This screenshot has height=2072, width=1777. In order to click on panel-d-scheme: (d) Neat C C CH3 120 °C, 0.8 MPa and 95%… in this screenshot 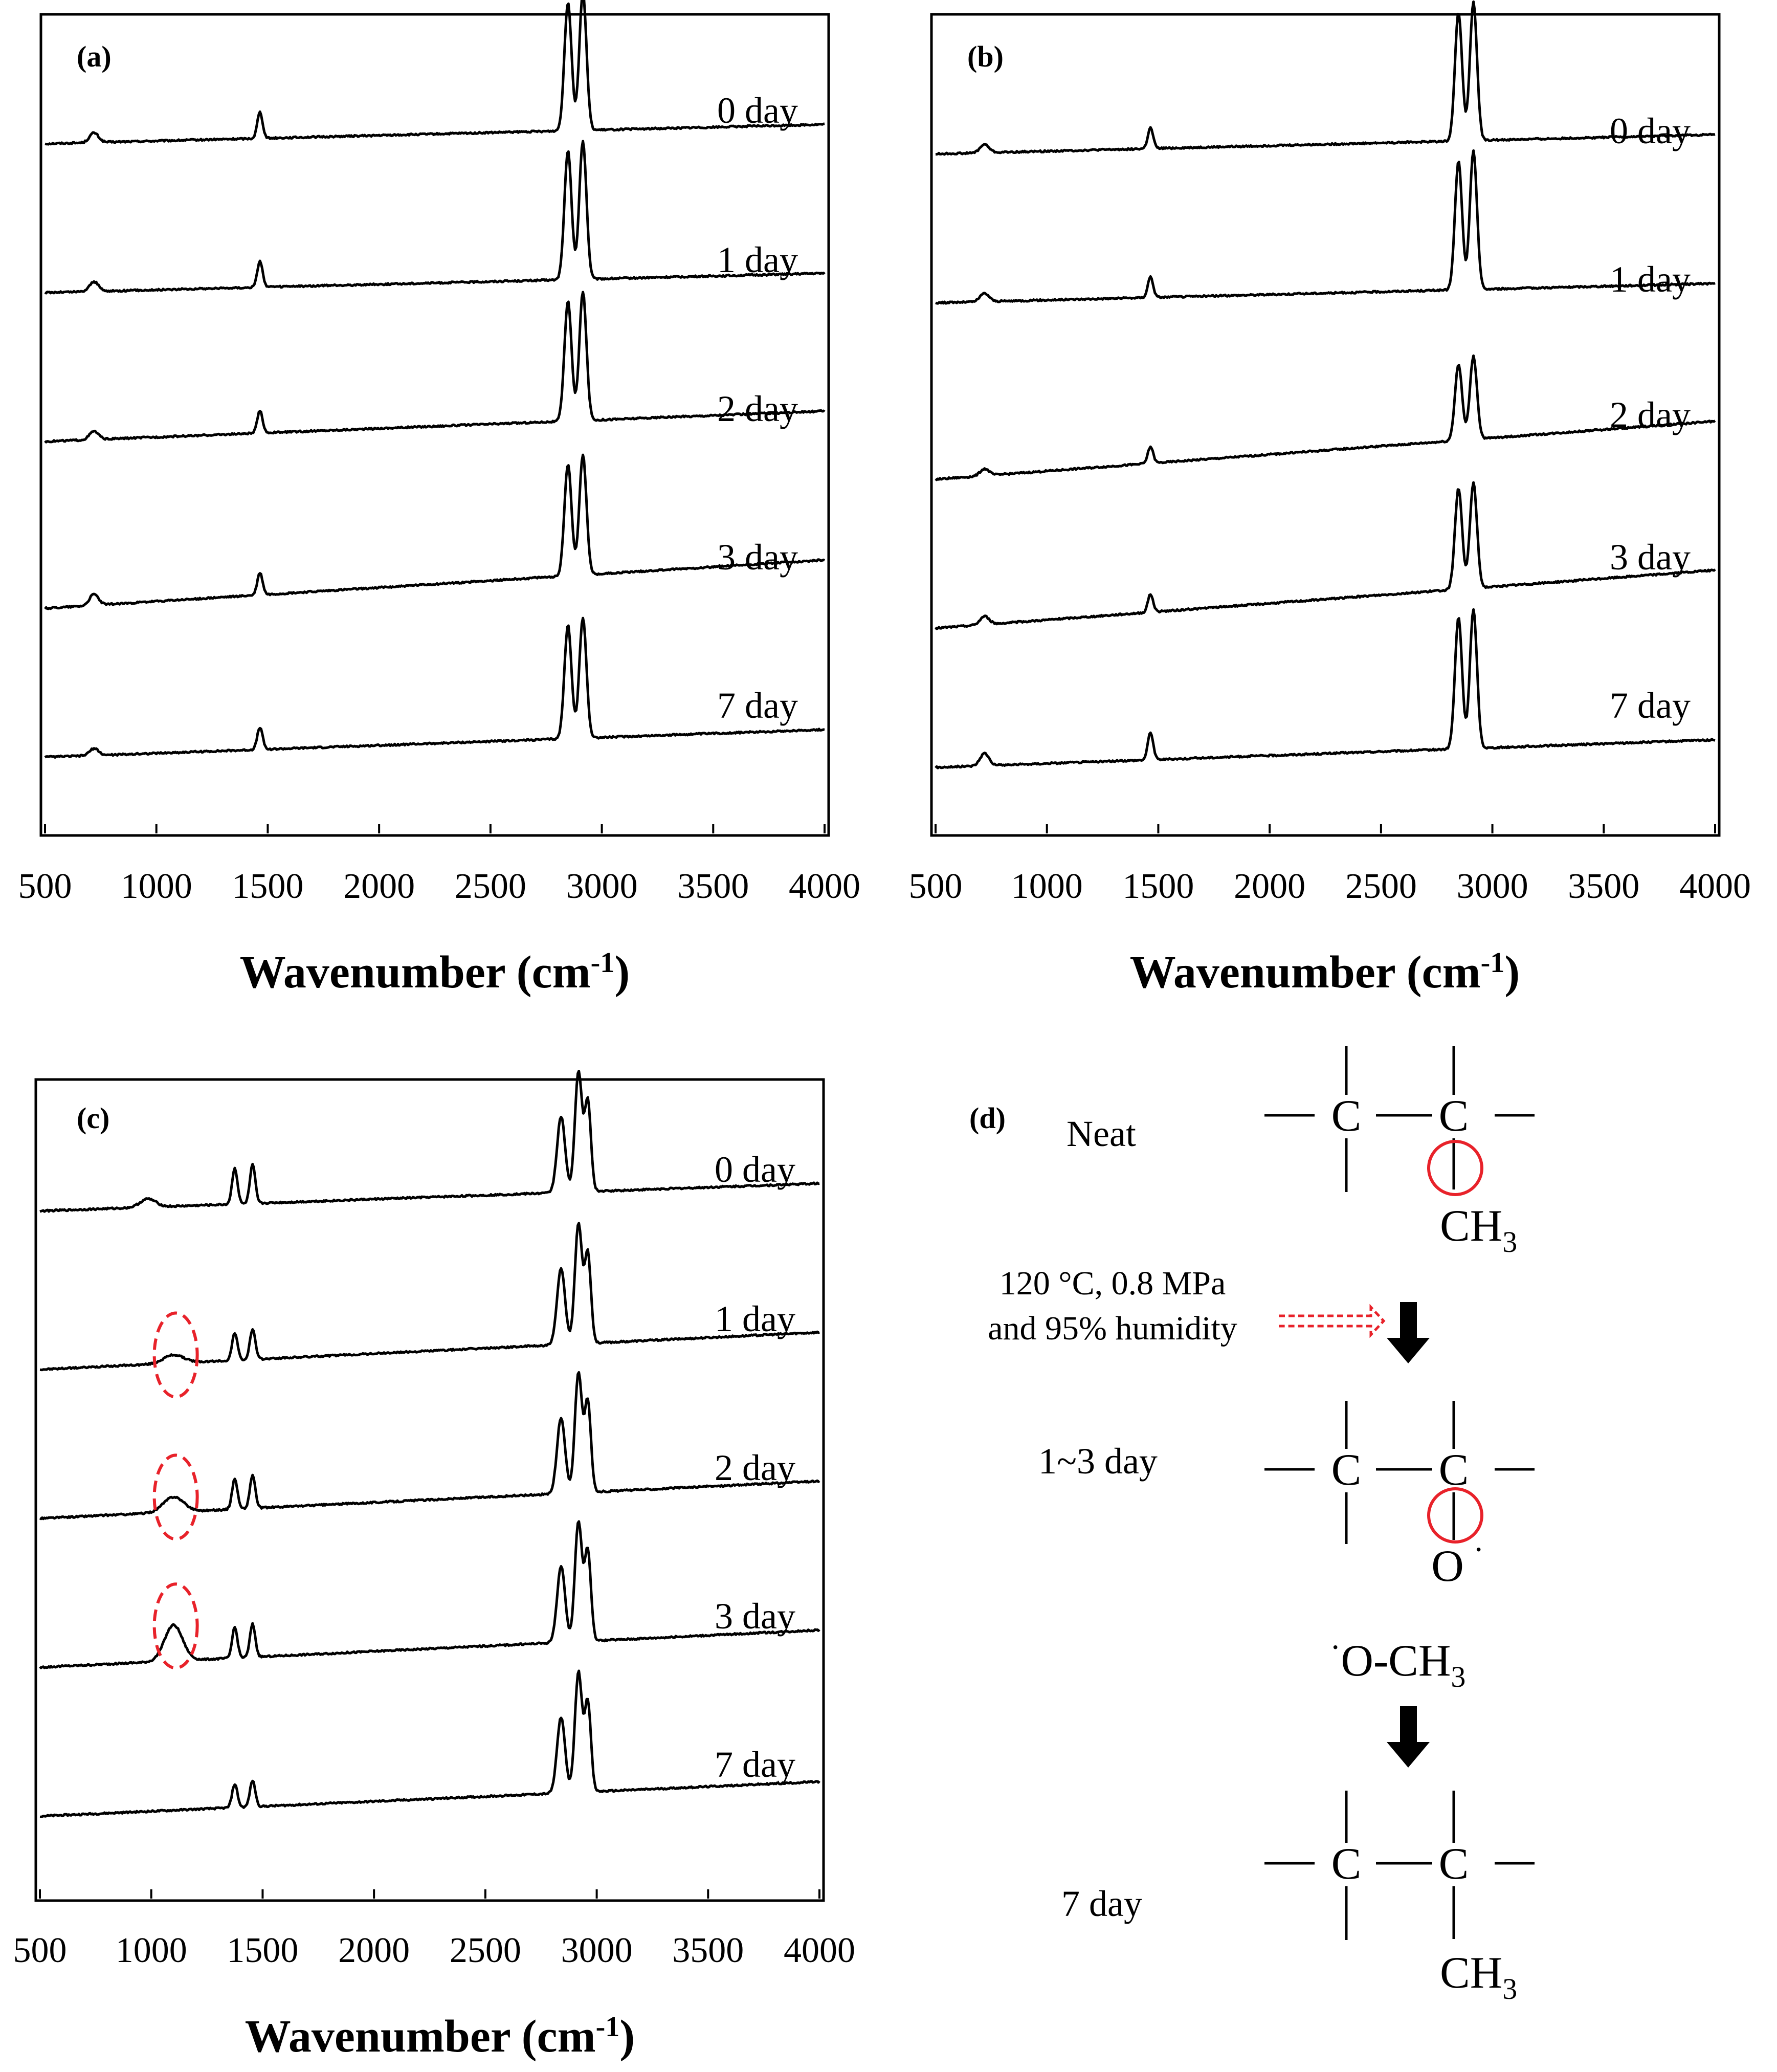, I will do `click(1252, 1525)`.